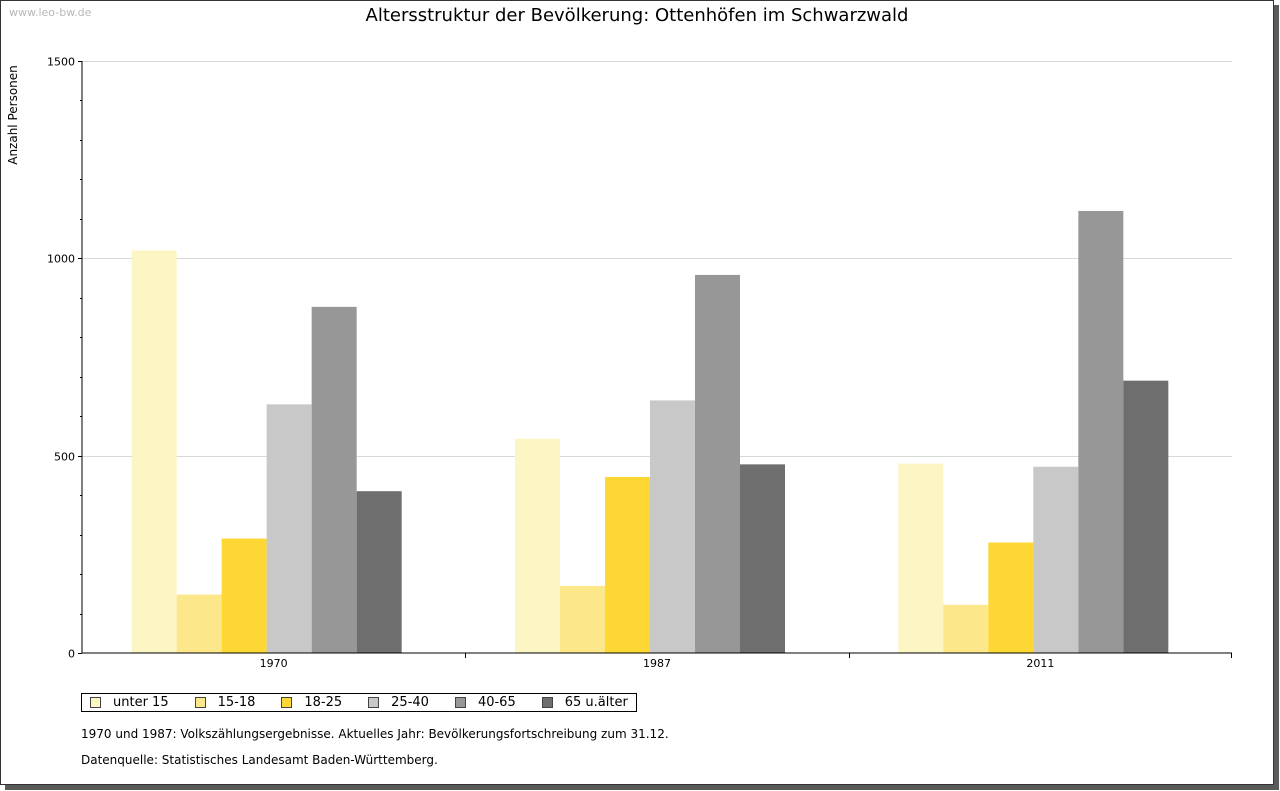  What do you see at coordinates (13, 115) in the screenshot?
I see `y-axis-label: Anzahl Personen` at bounding box center [13, 115].